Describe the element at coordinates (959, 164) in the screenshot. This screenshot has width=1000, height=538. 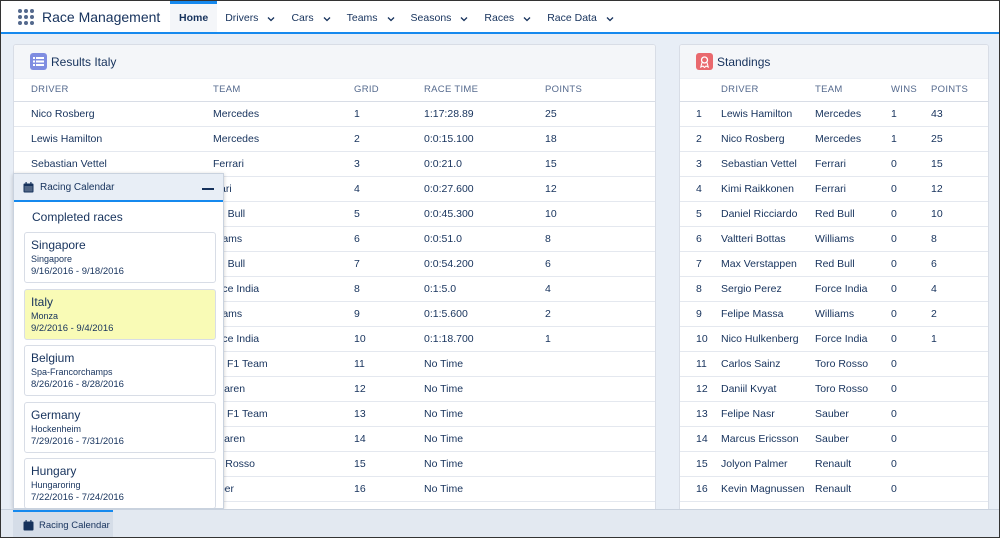
I see `standings-cell: 15` at that location.